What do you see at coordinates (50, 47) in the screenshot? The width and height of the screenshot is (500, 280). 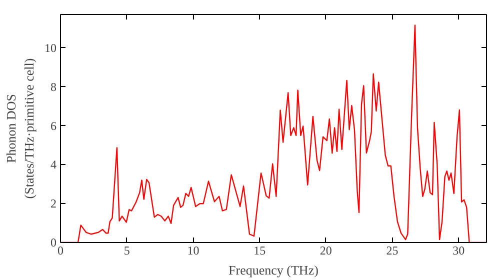 I see `y-tick-label: 10` at bounding box center [50, 47].